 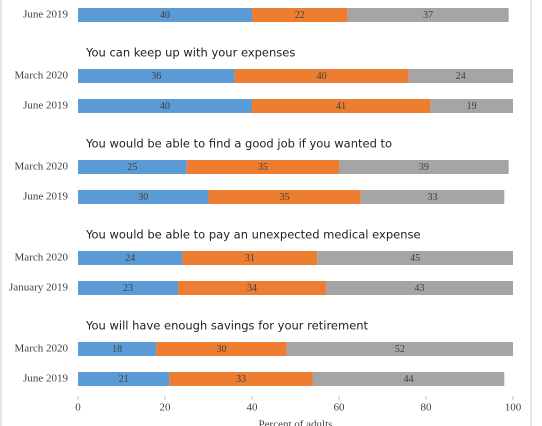 What do you see at coordinates (340, 408) in the screenshot?
I see `x-tick-label: 60` at bounding box center [340, 408].